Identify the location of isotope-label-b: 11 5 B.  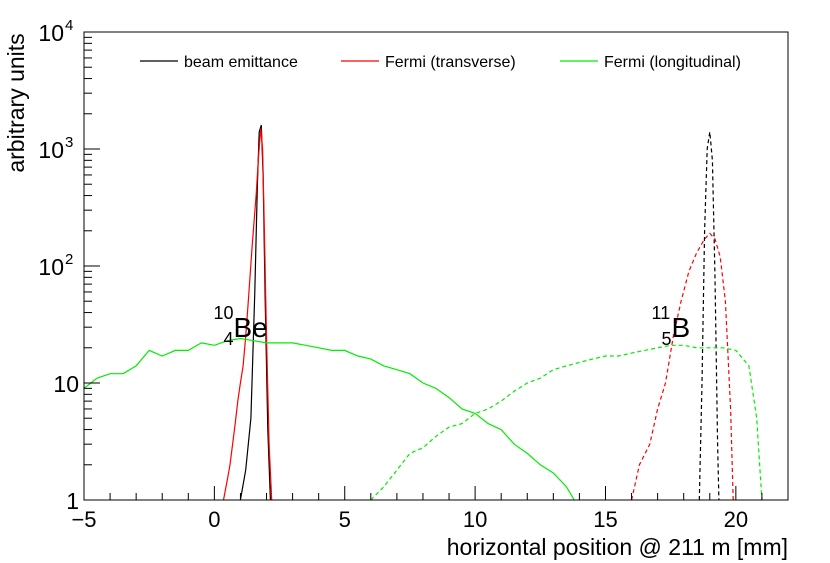
(671, 326).